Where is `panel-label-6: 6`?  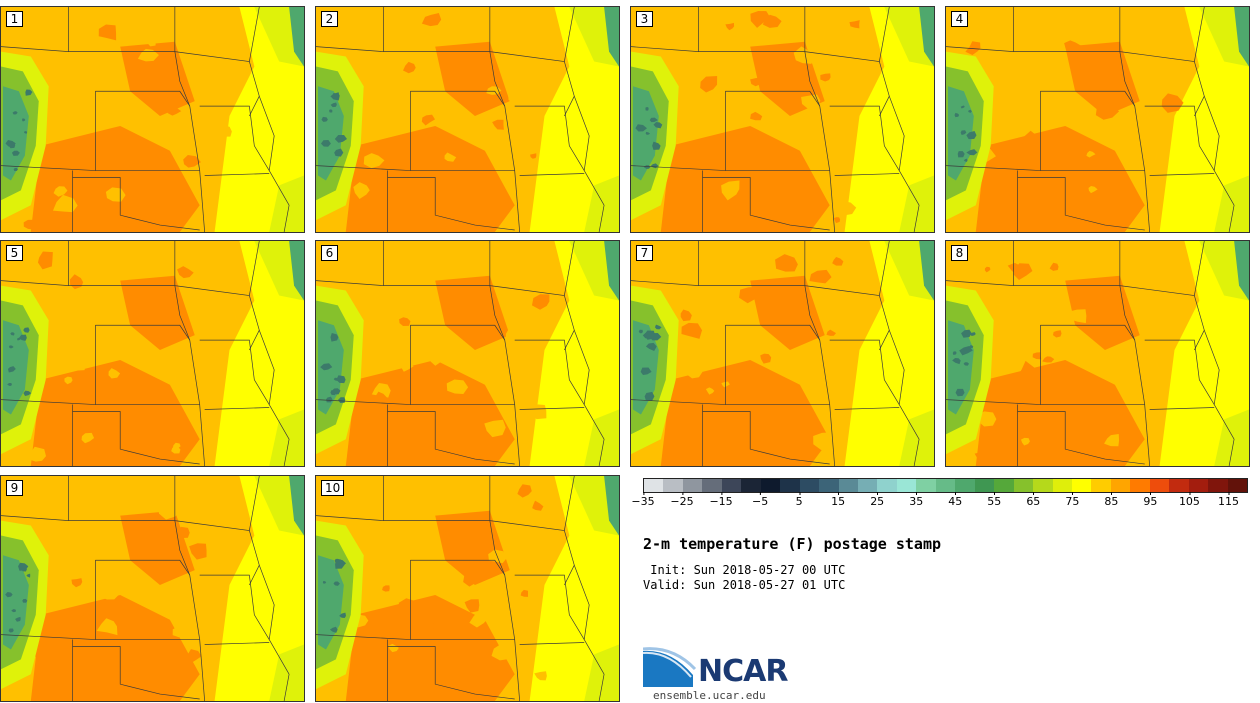
panel-label-6: 6 is located at coordinates (329, 253).